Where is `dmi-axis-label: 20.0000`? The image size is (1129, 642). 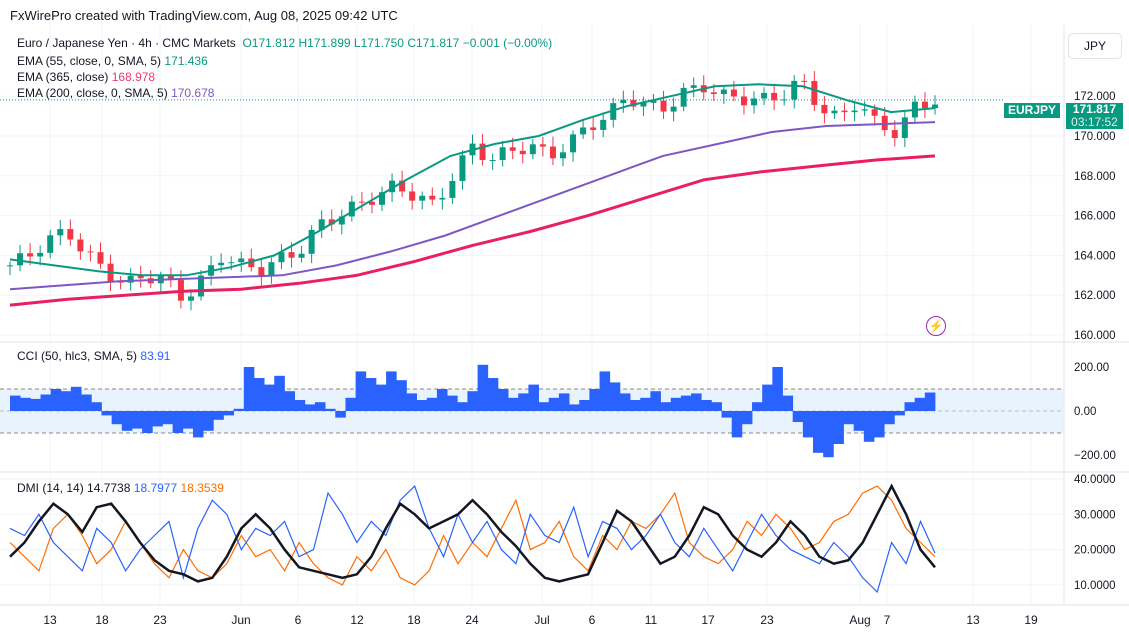 dmi-axis-label: 20.0000 is located at coordinates (1095, 551).